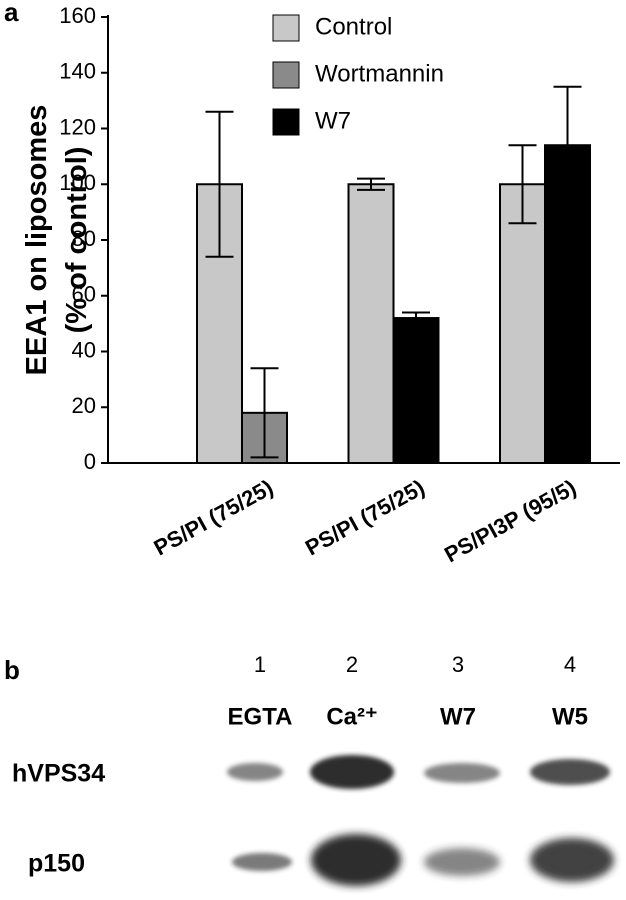  What do you see at coordinates (351, 716) in the screenshot?
I see `lane-label: Ca²⁺` at bounding box center [351, 716].